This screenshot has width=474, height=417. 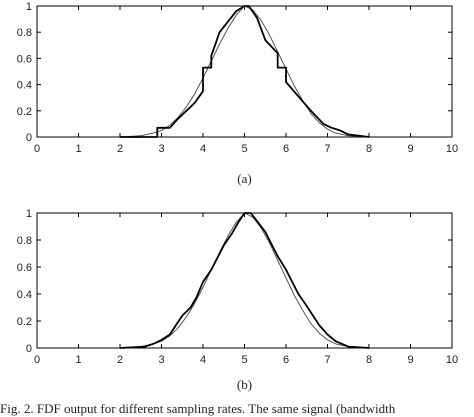 What do you see at coordinates (244, 384) in the screenshot?
I see `subfigure-label-b: (b)` at bounding box center [244, 384].